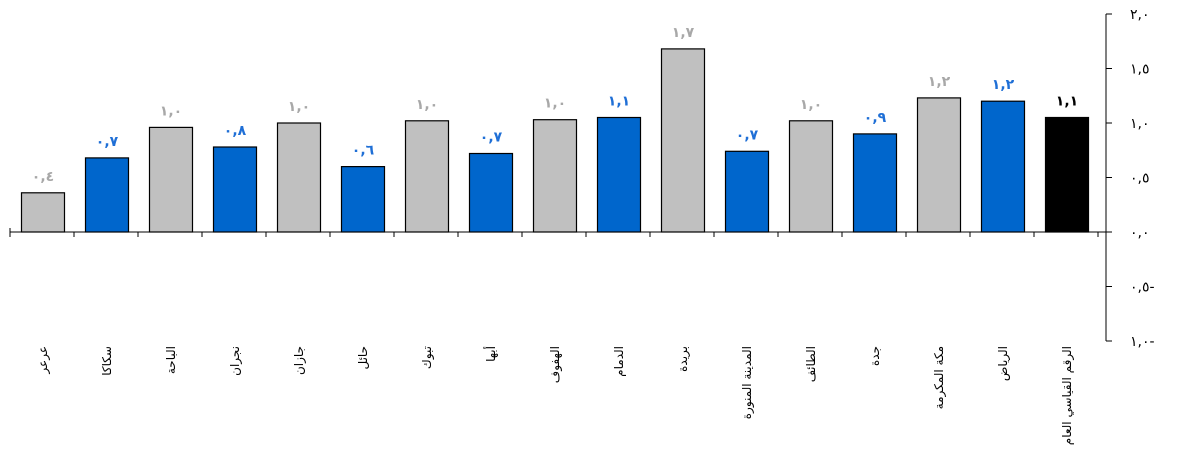  What do you see at coordinates (171, 360) in the screenshot?
I see `category-label-2: الباحة` at bounding box center [171, 360].